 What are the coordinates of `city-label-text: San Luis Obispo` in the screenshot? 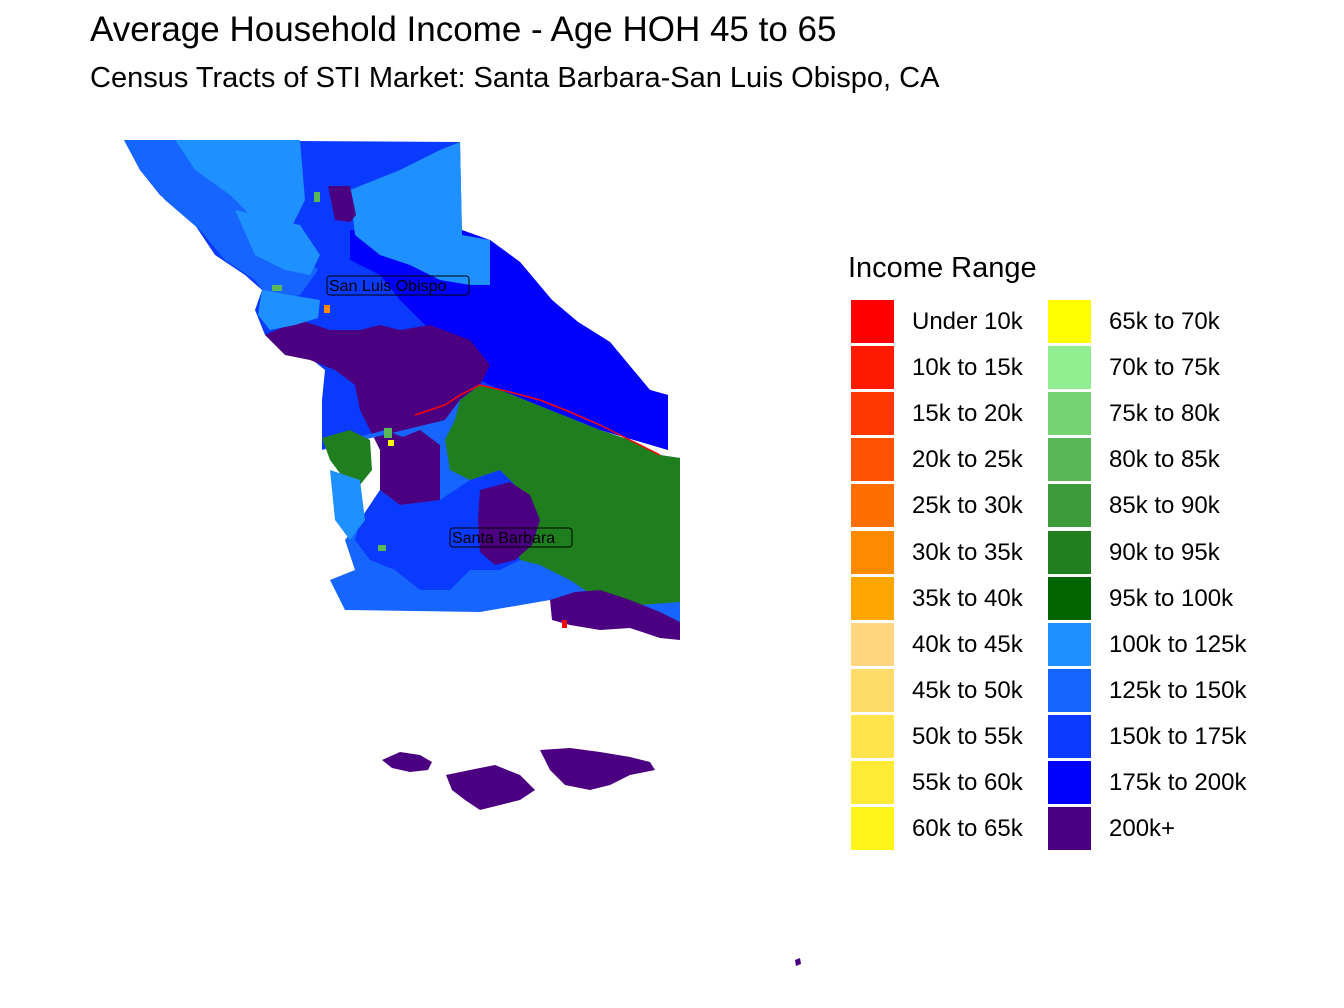 It's located at (388, 286).